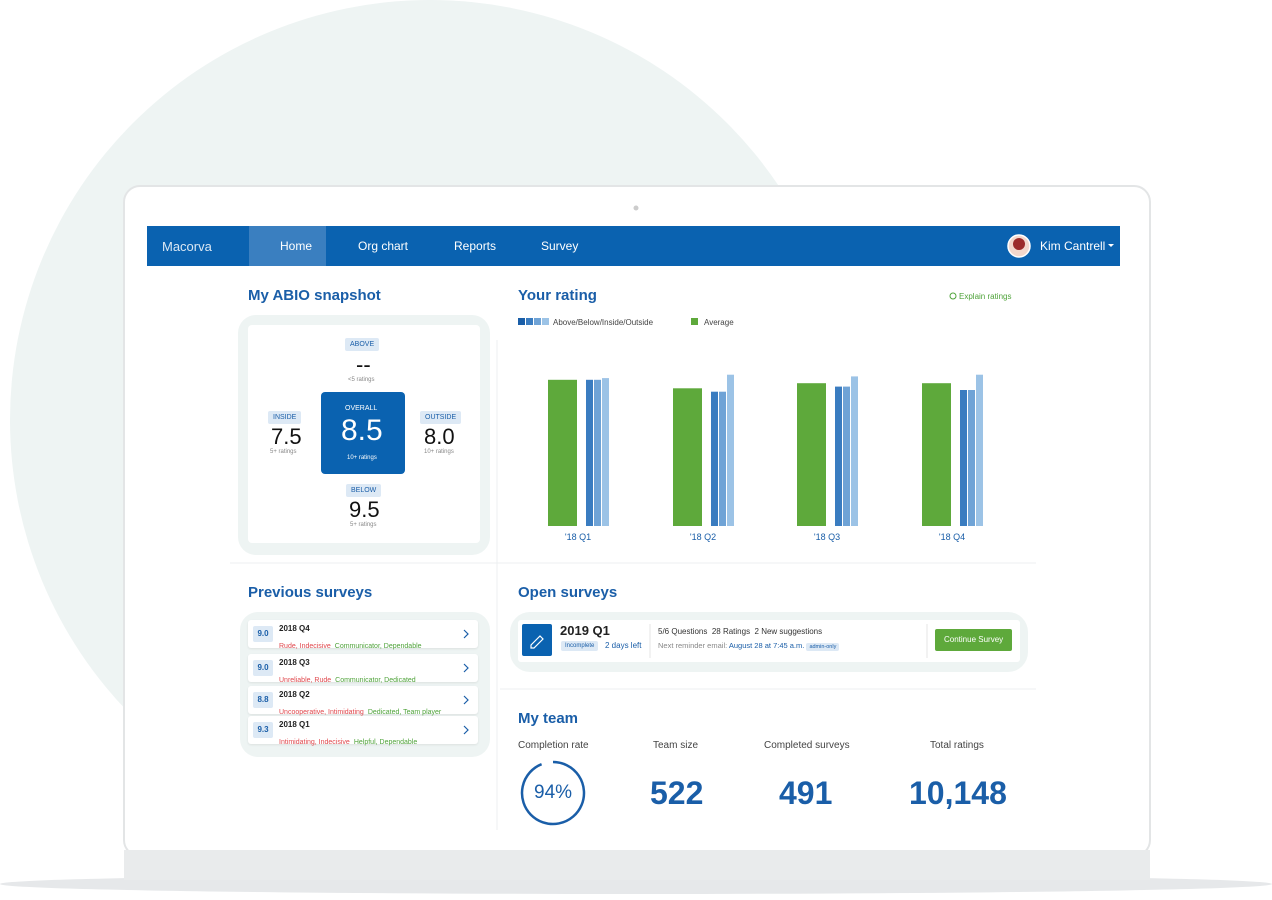 This screenshot has width=1272, height=900. I want to click on abio-label: OUTSIDE, so click(441, 417).